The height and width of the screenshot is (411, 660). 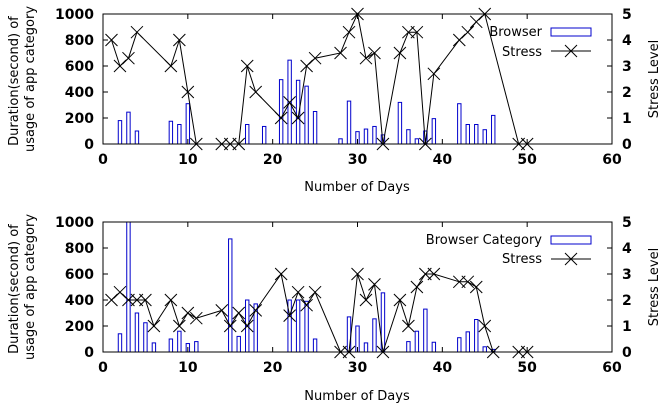 I want to click on bars, so click(x=306, y=102).